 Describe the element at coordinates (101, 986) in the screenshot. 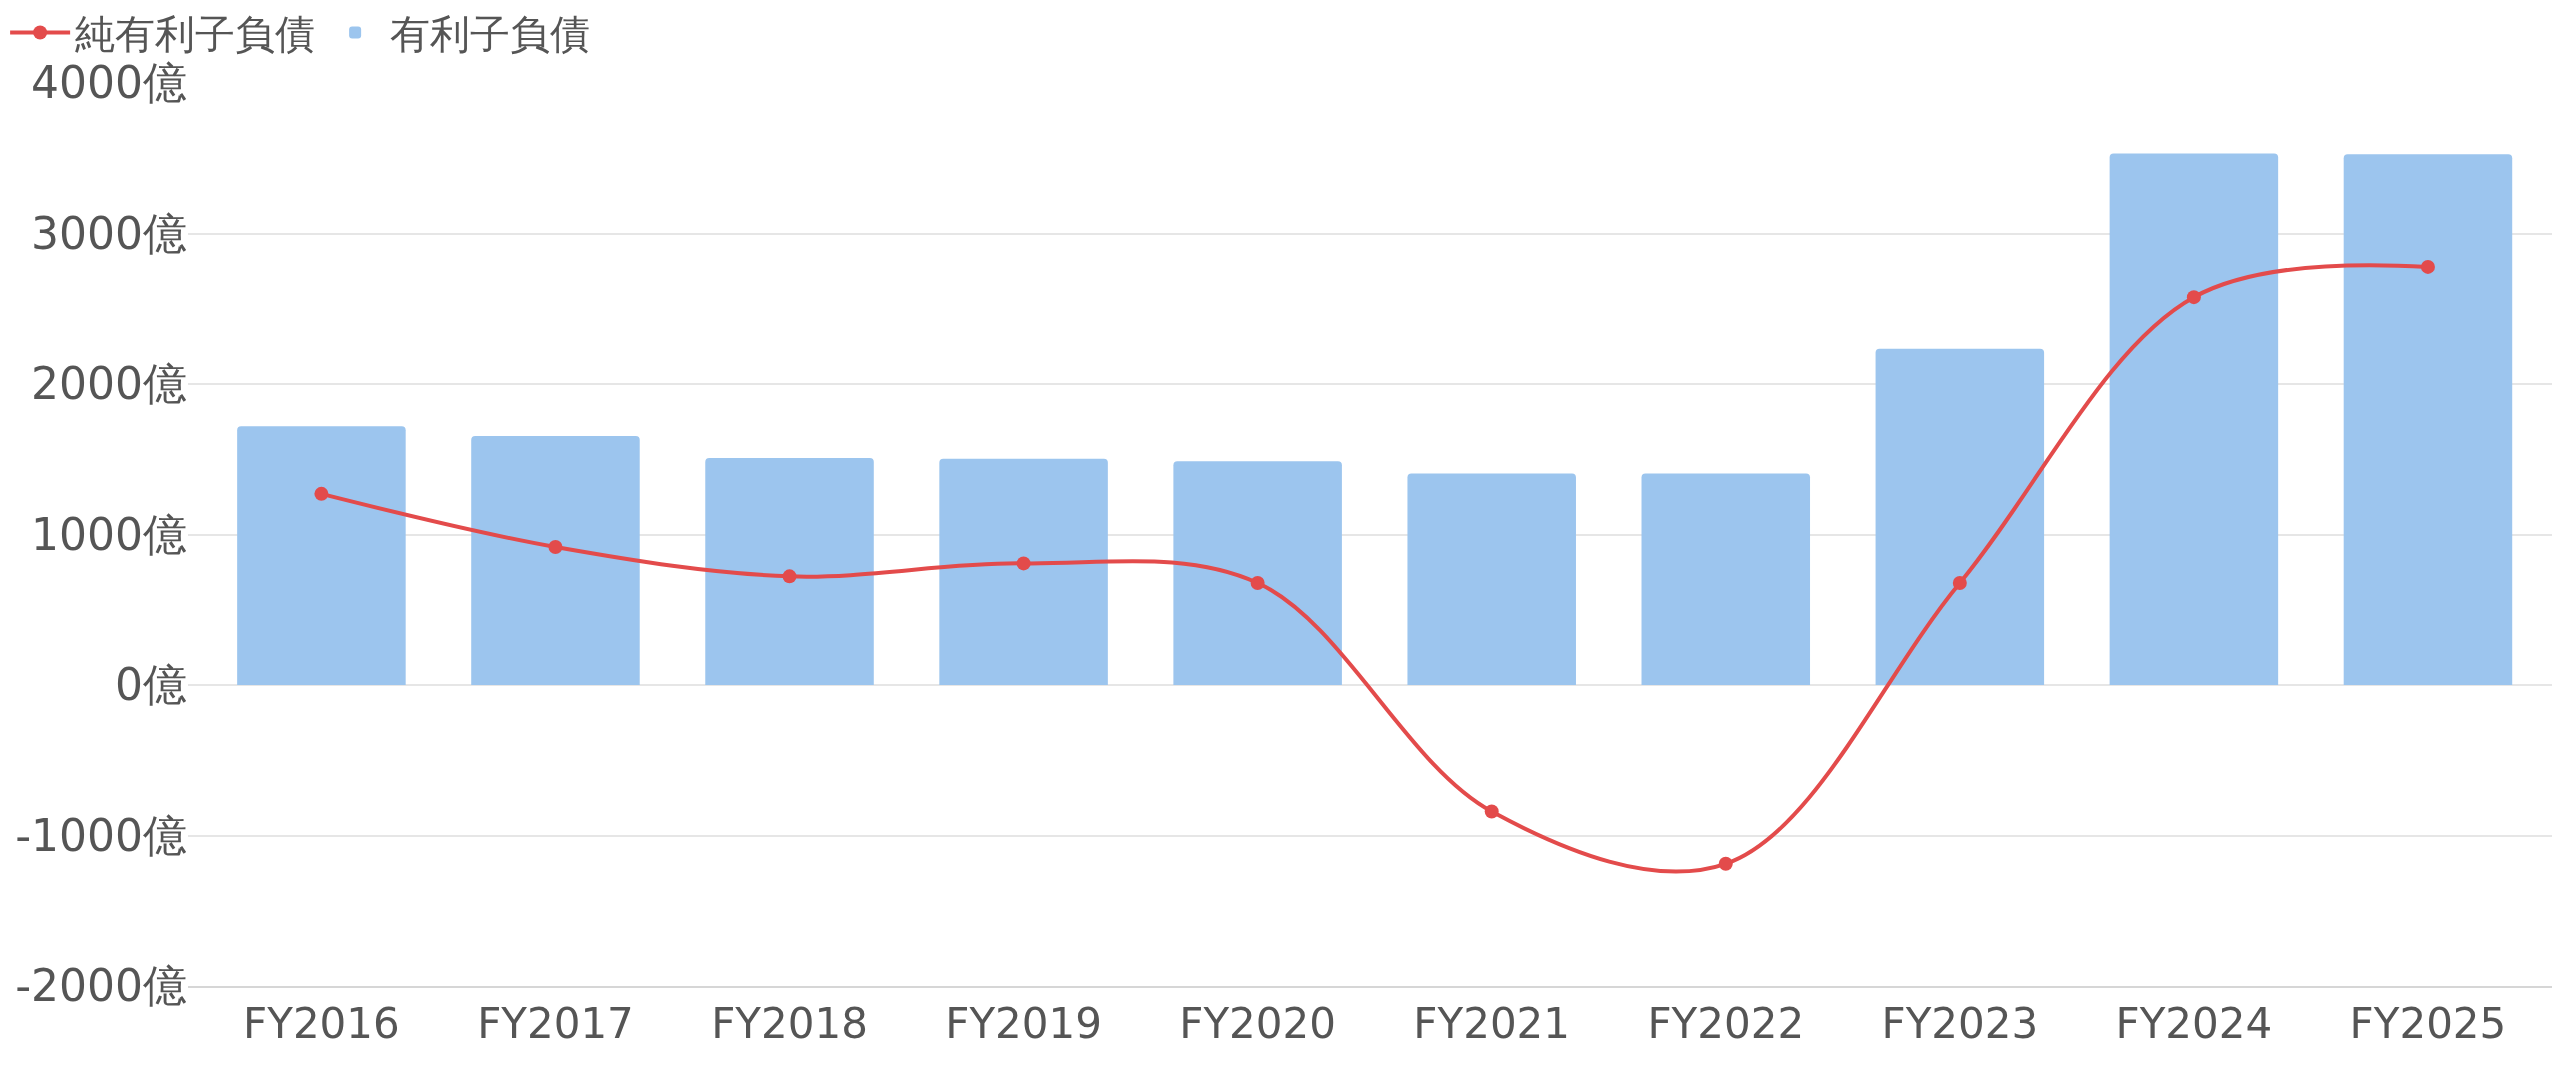

I see `y-tick-label: -2000億` at that location.